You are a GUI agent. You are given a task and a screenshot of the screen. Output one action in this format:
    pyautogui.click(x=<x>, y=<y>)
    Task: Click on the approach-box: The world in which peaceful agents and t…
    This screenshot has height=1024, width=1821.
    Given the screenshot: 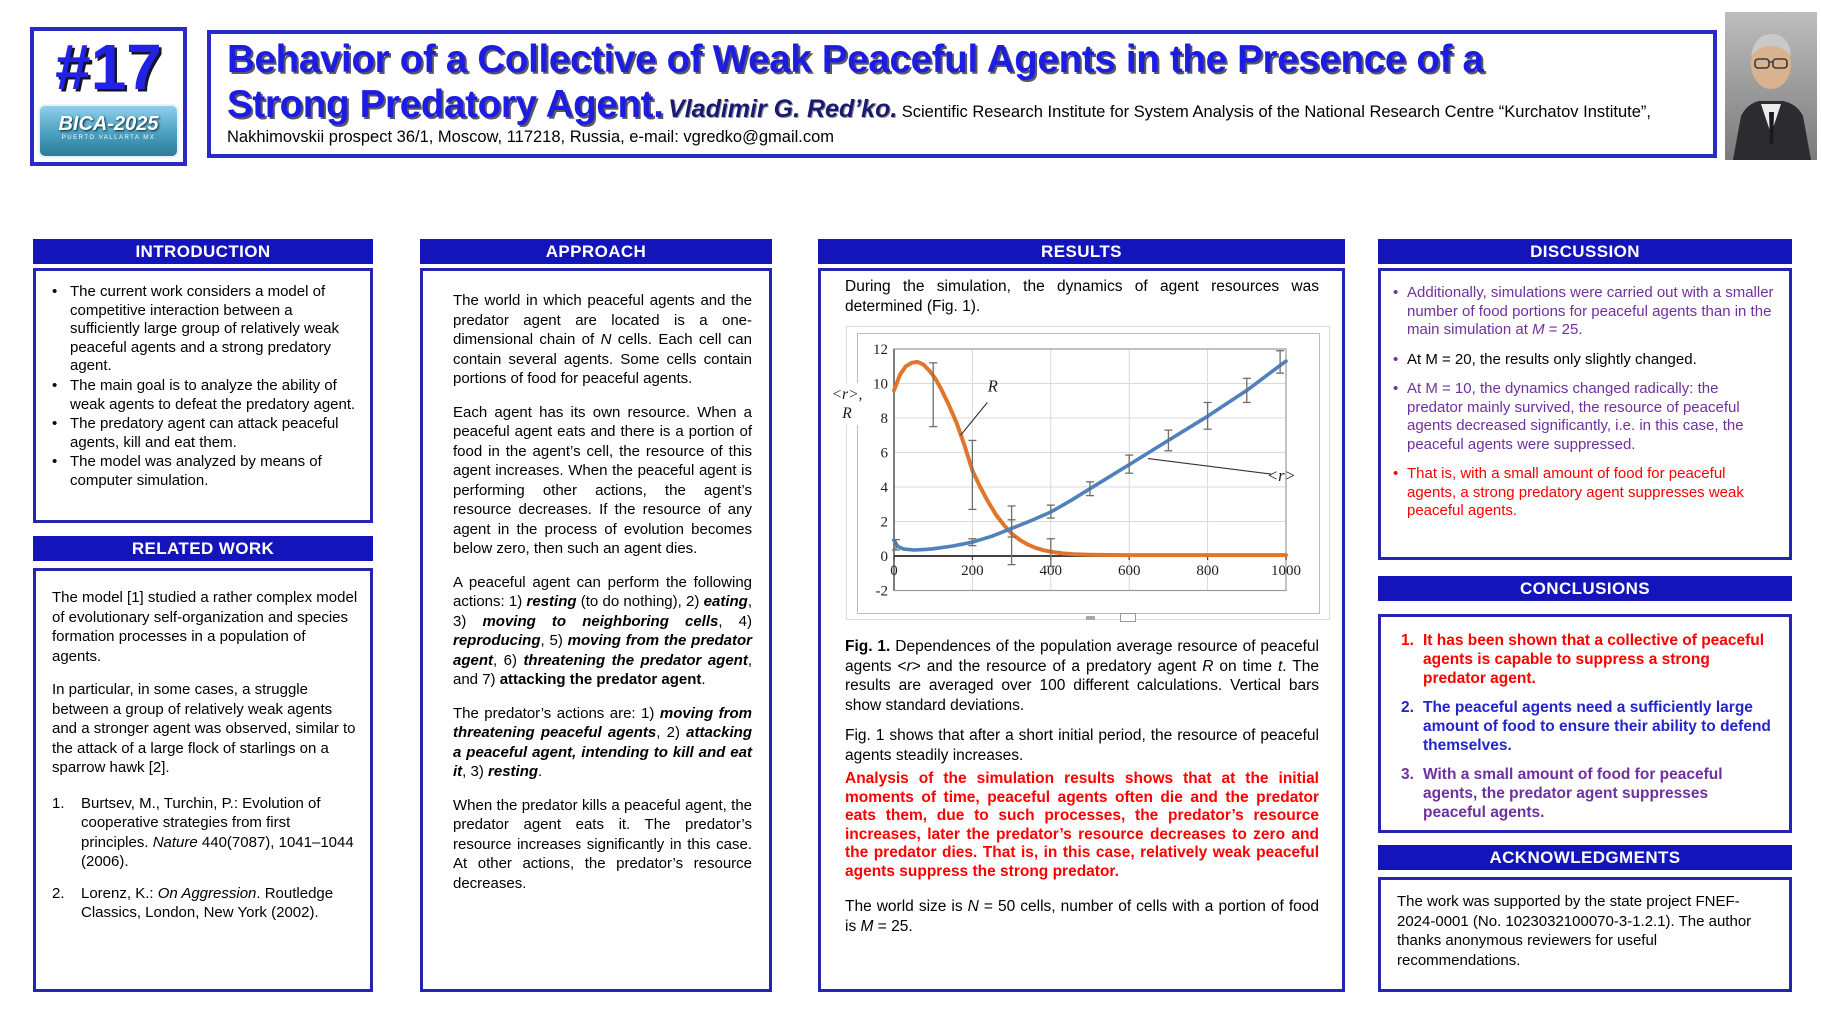 What is the action you would take?
    pyautogui.click(x=596, y=630)
    